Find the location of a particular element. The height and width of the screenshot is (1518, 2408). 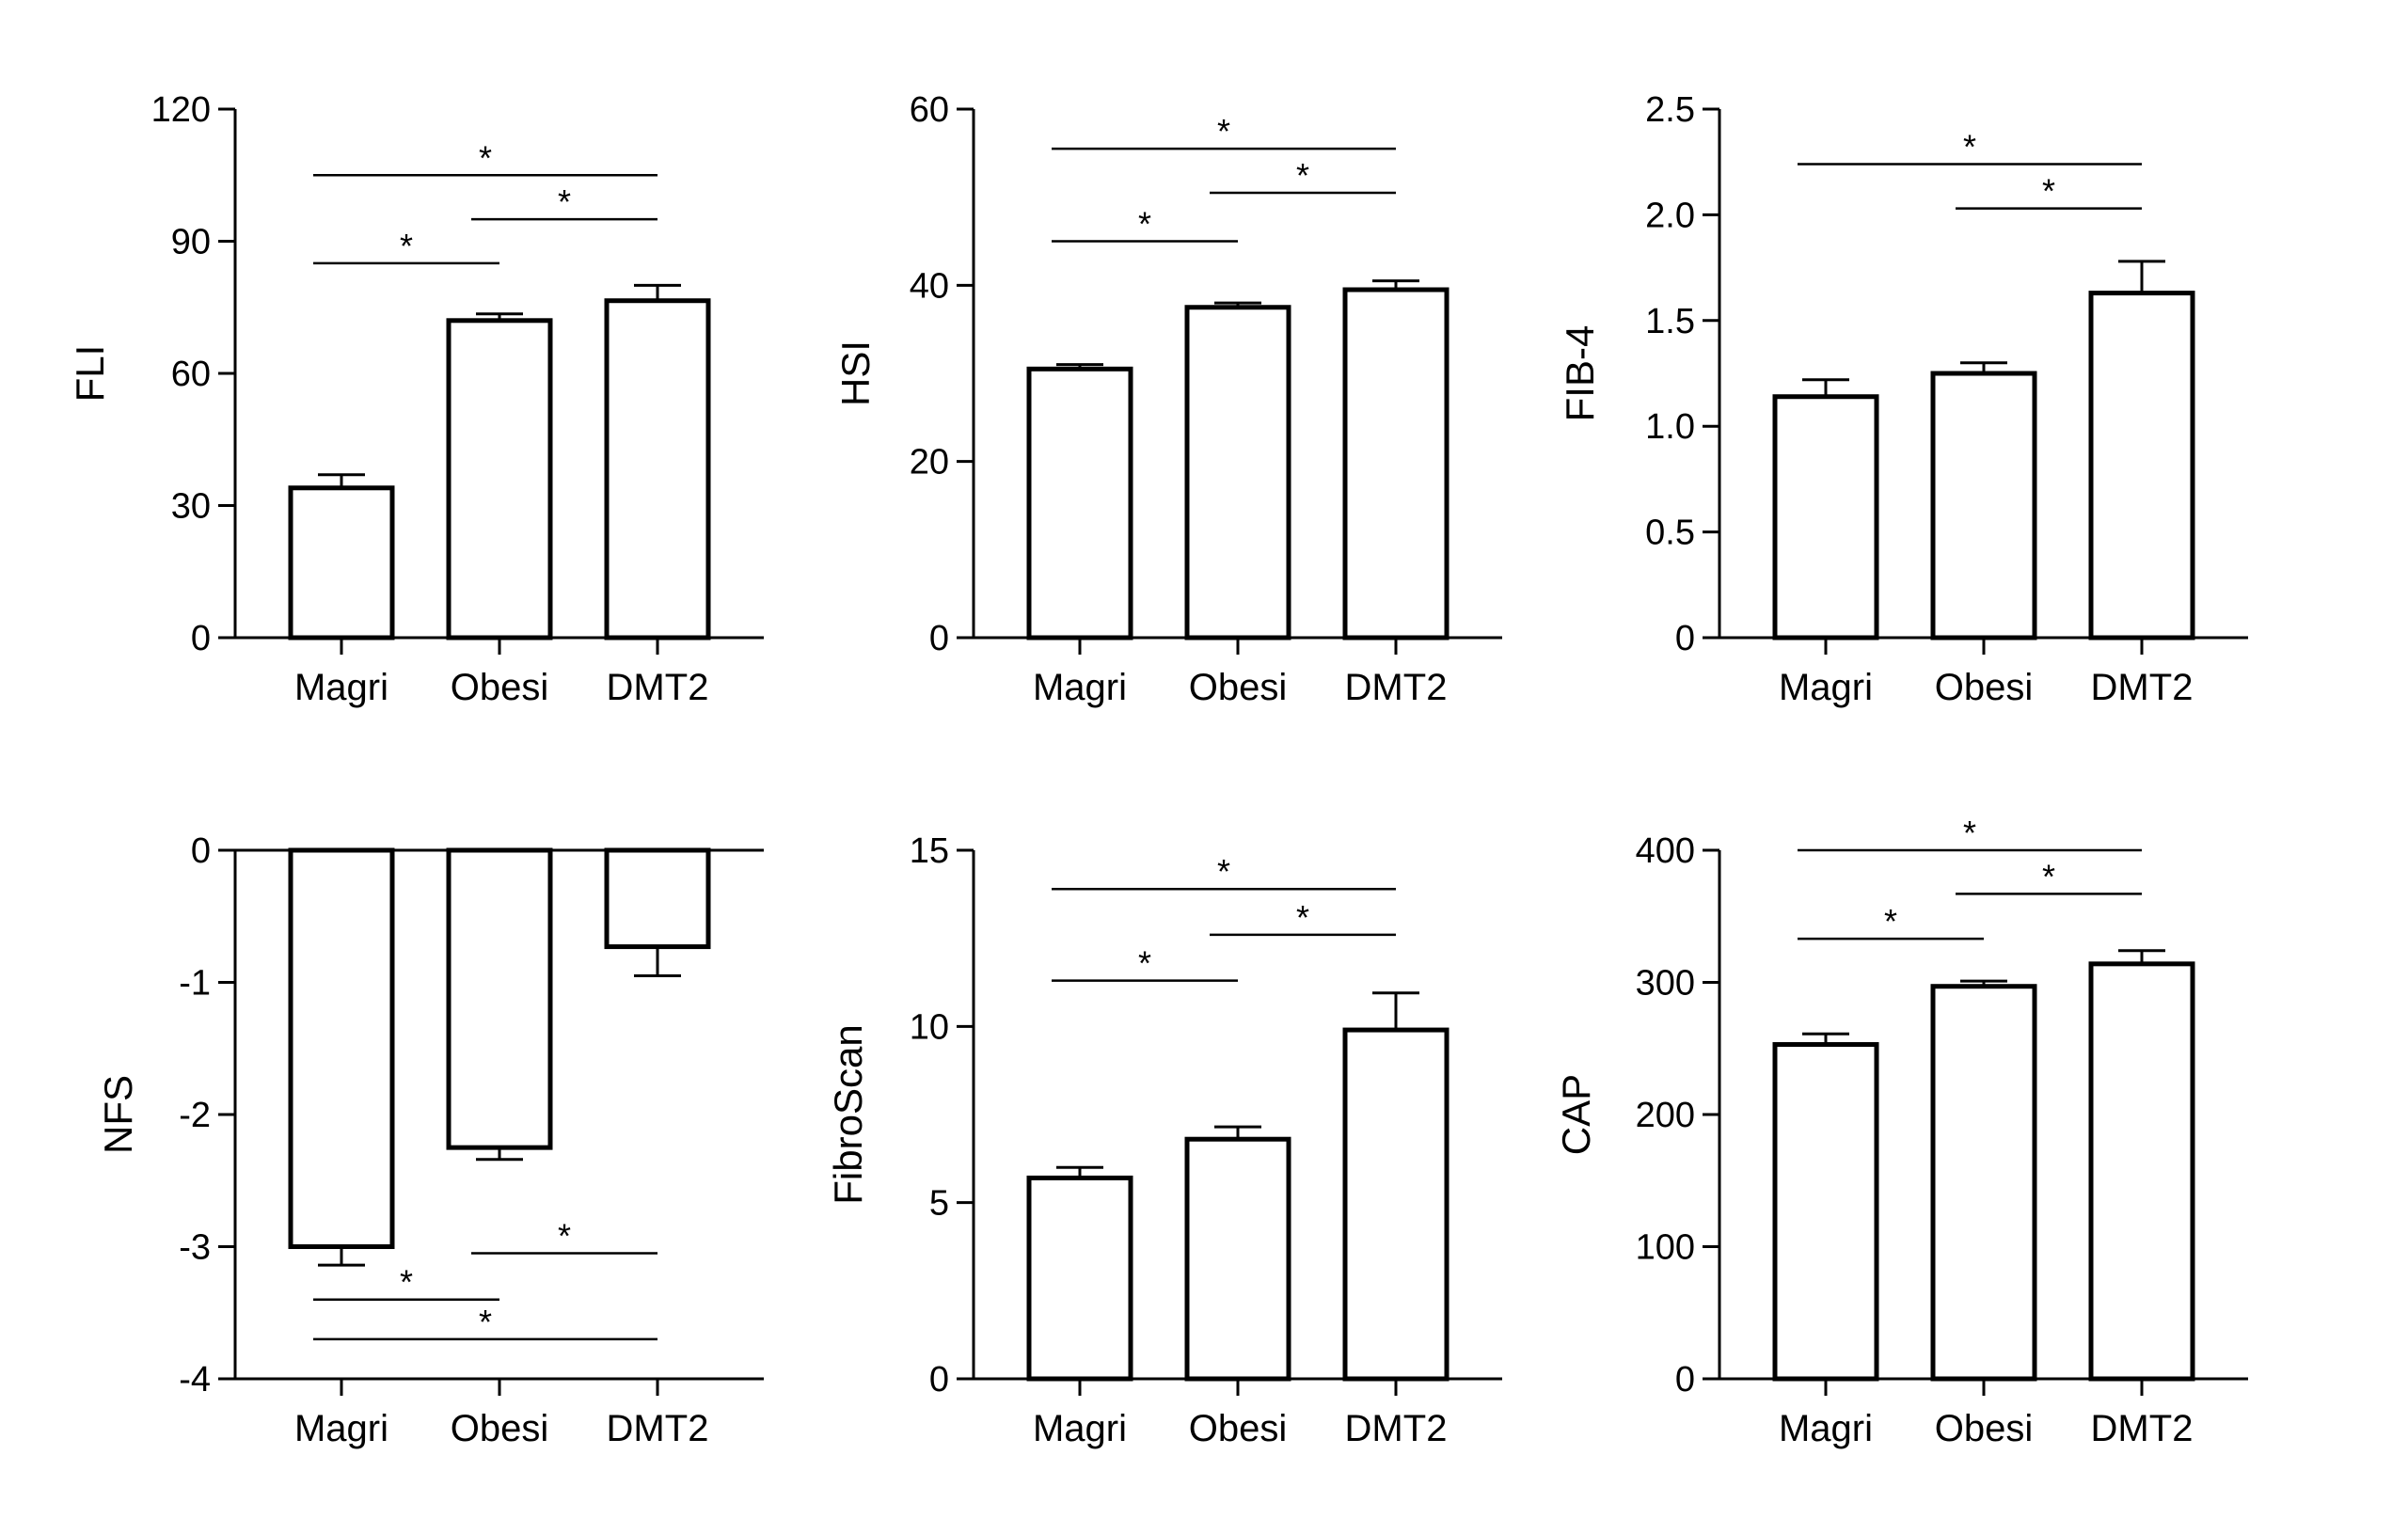

y-axis-title: CAP is located at coordinates (1576, 1114).